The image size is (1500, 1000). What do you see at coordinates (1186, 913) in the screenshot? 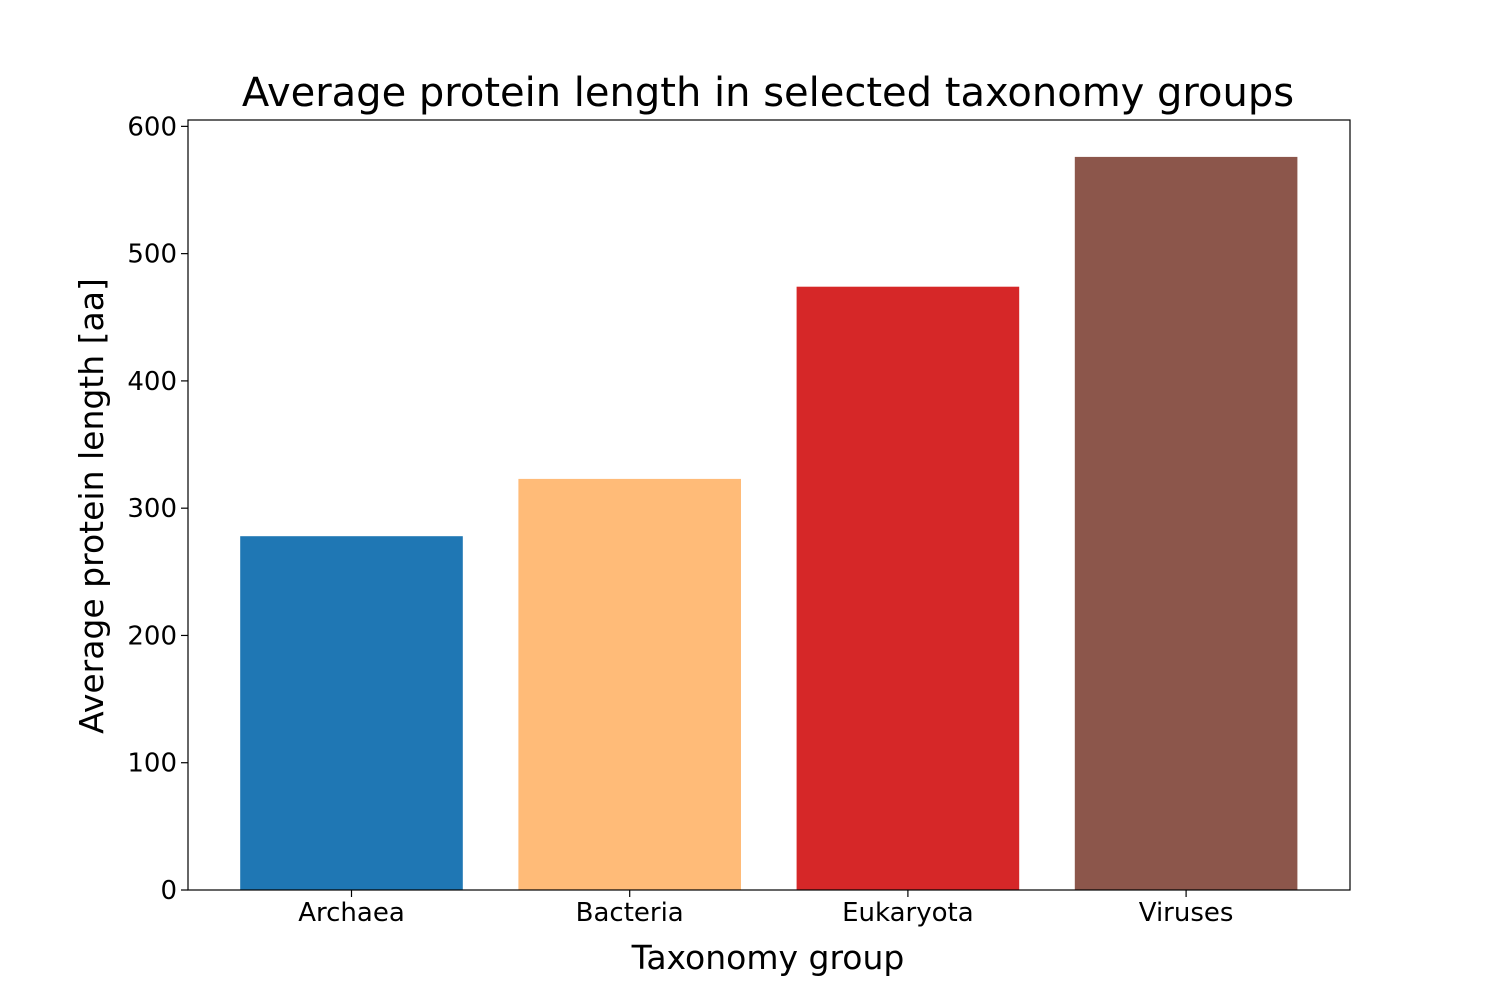
I see `x-tick-label-viruses: Viruses` at bounding box center [1186, 913].